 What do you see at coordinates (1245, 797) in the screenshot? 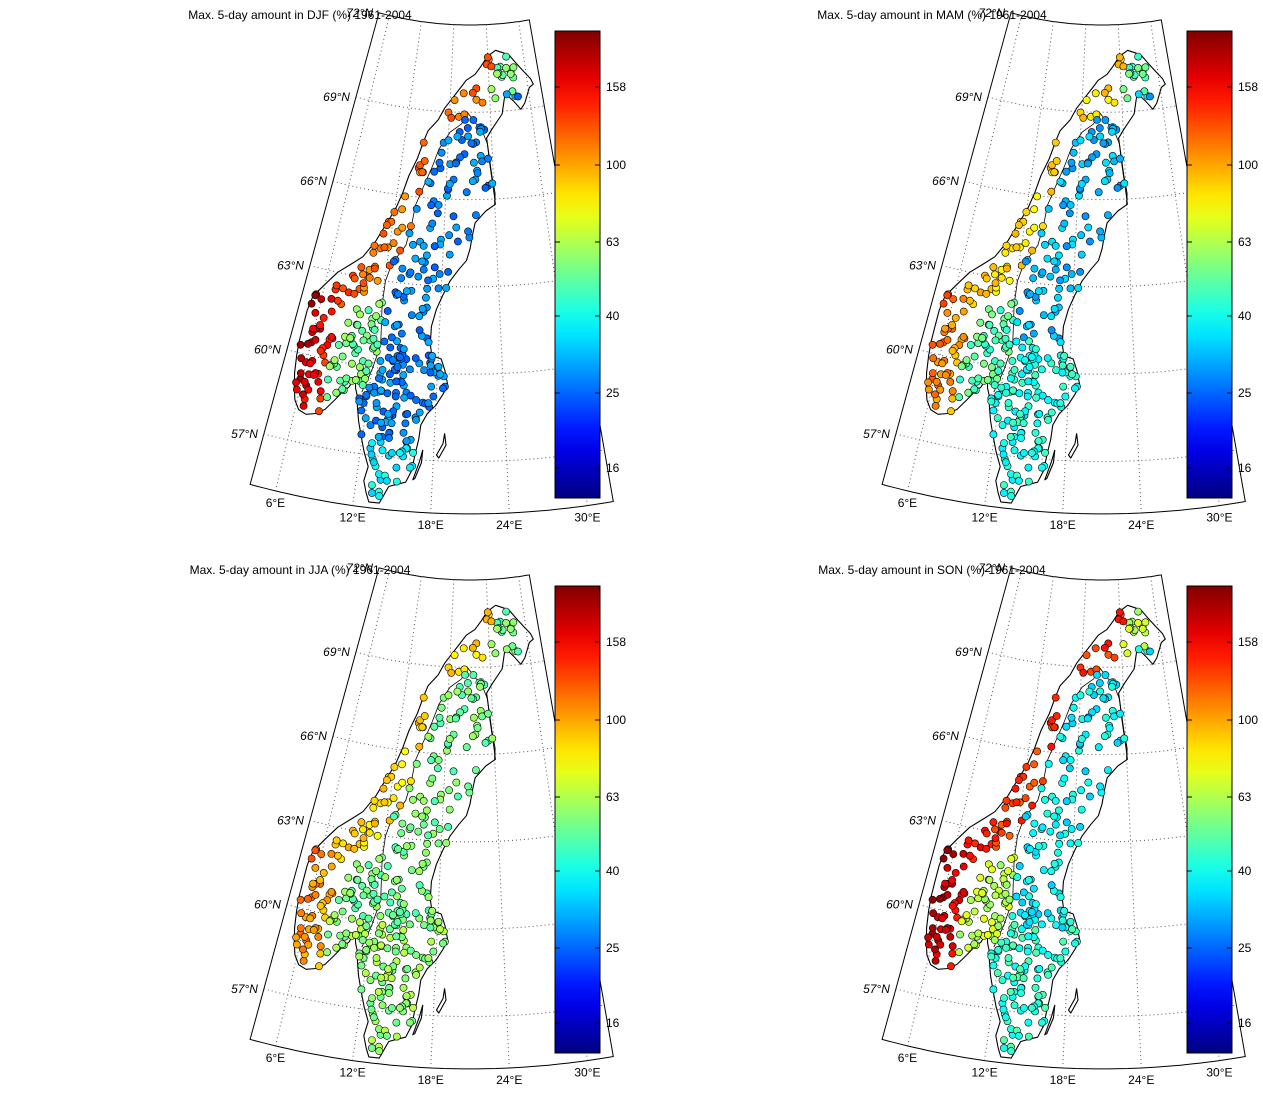
I see `colorbar-tick-label: 63` at bounding box center [1245, 797].